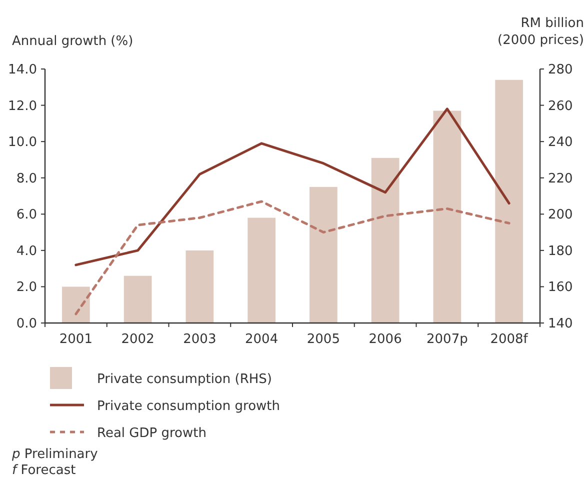  What do you see at coordinates (54, 454) in the screenshot?
I see `text: p Preliminary` at bounding box center [54, 454].